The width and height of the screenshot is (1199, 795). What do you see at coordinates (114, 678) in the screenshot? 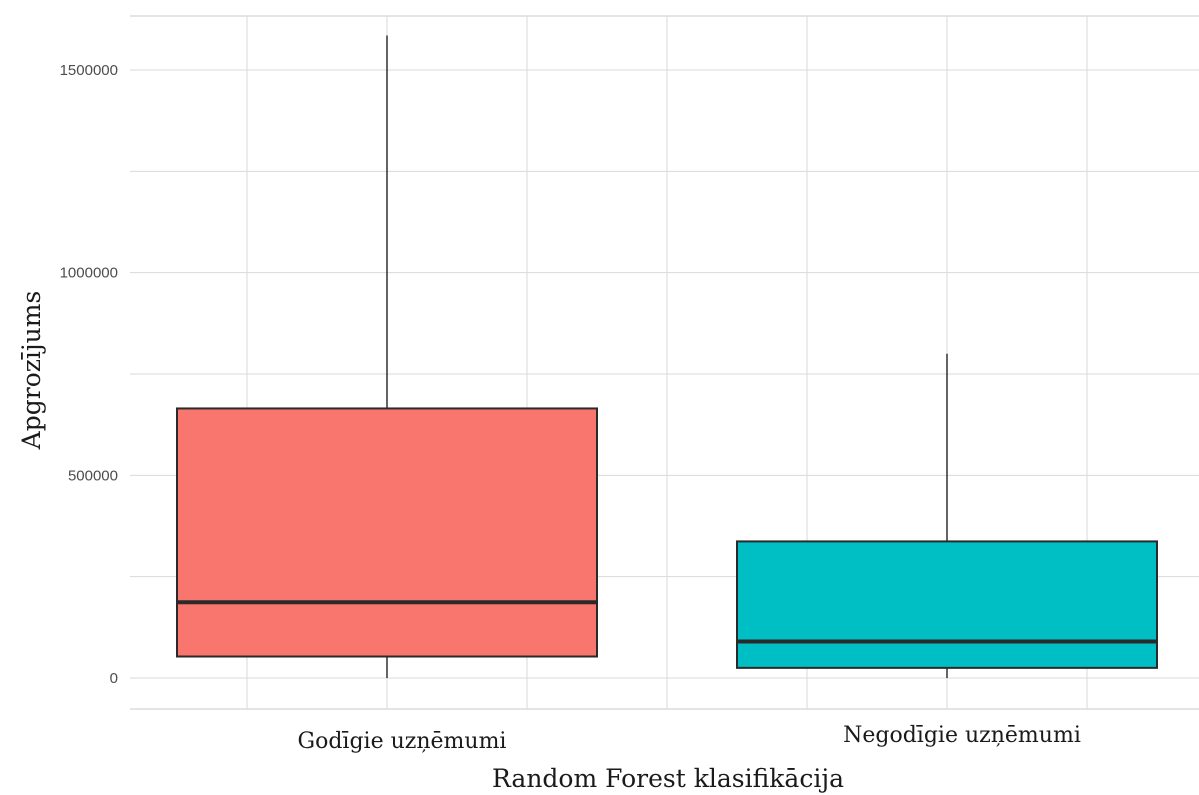
I see `y-tick-label: 0` at bounding box center [114, 678].